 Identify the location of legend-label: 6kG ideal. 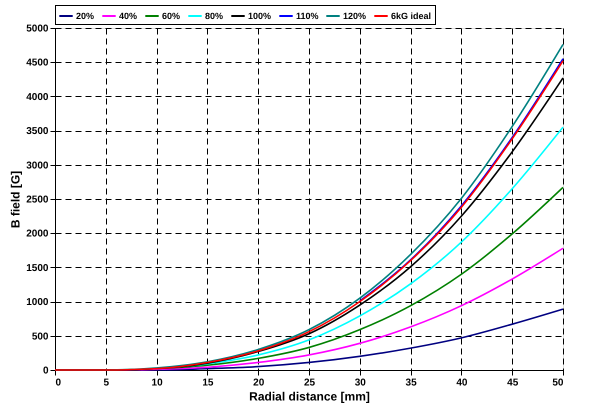
(411, 16).